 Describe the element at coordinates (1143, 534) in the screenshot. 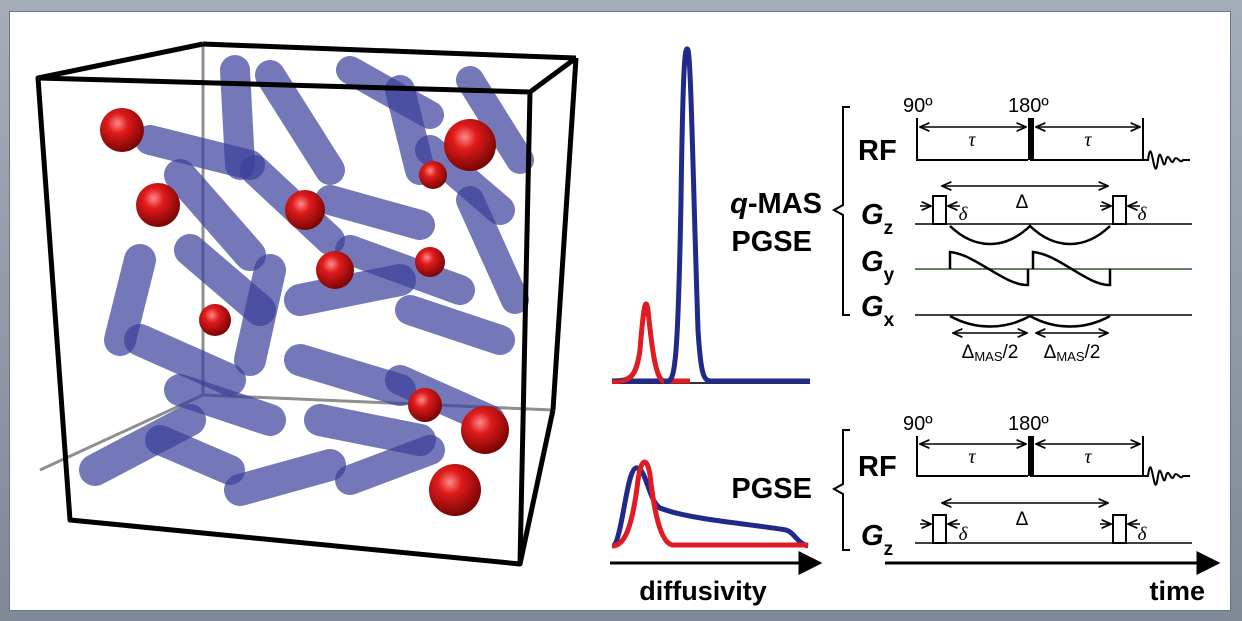

I see `pgse-delta2: δ` at that location.